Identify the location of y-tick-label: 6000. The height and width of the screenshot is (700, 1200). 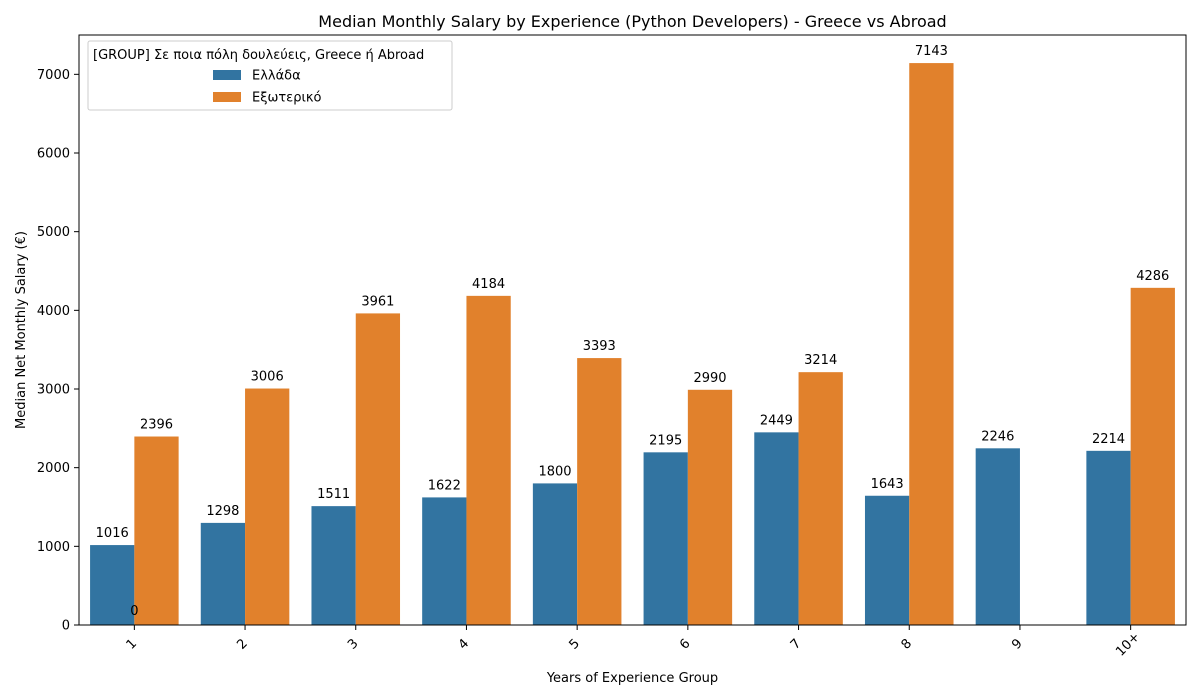
(53, 154).